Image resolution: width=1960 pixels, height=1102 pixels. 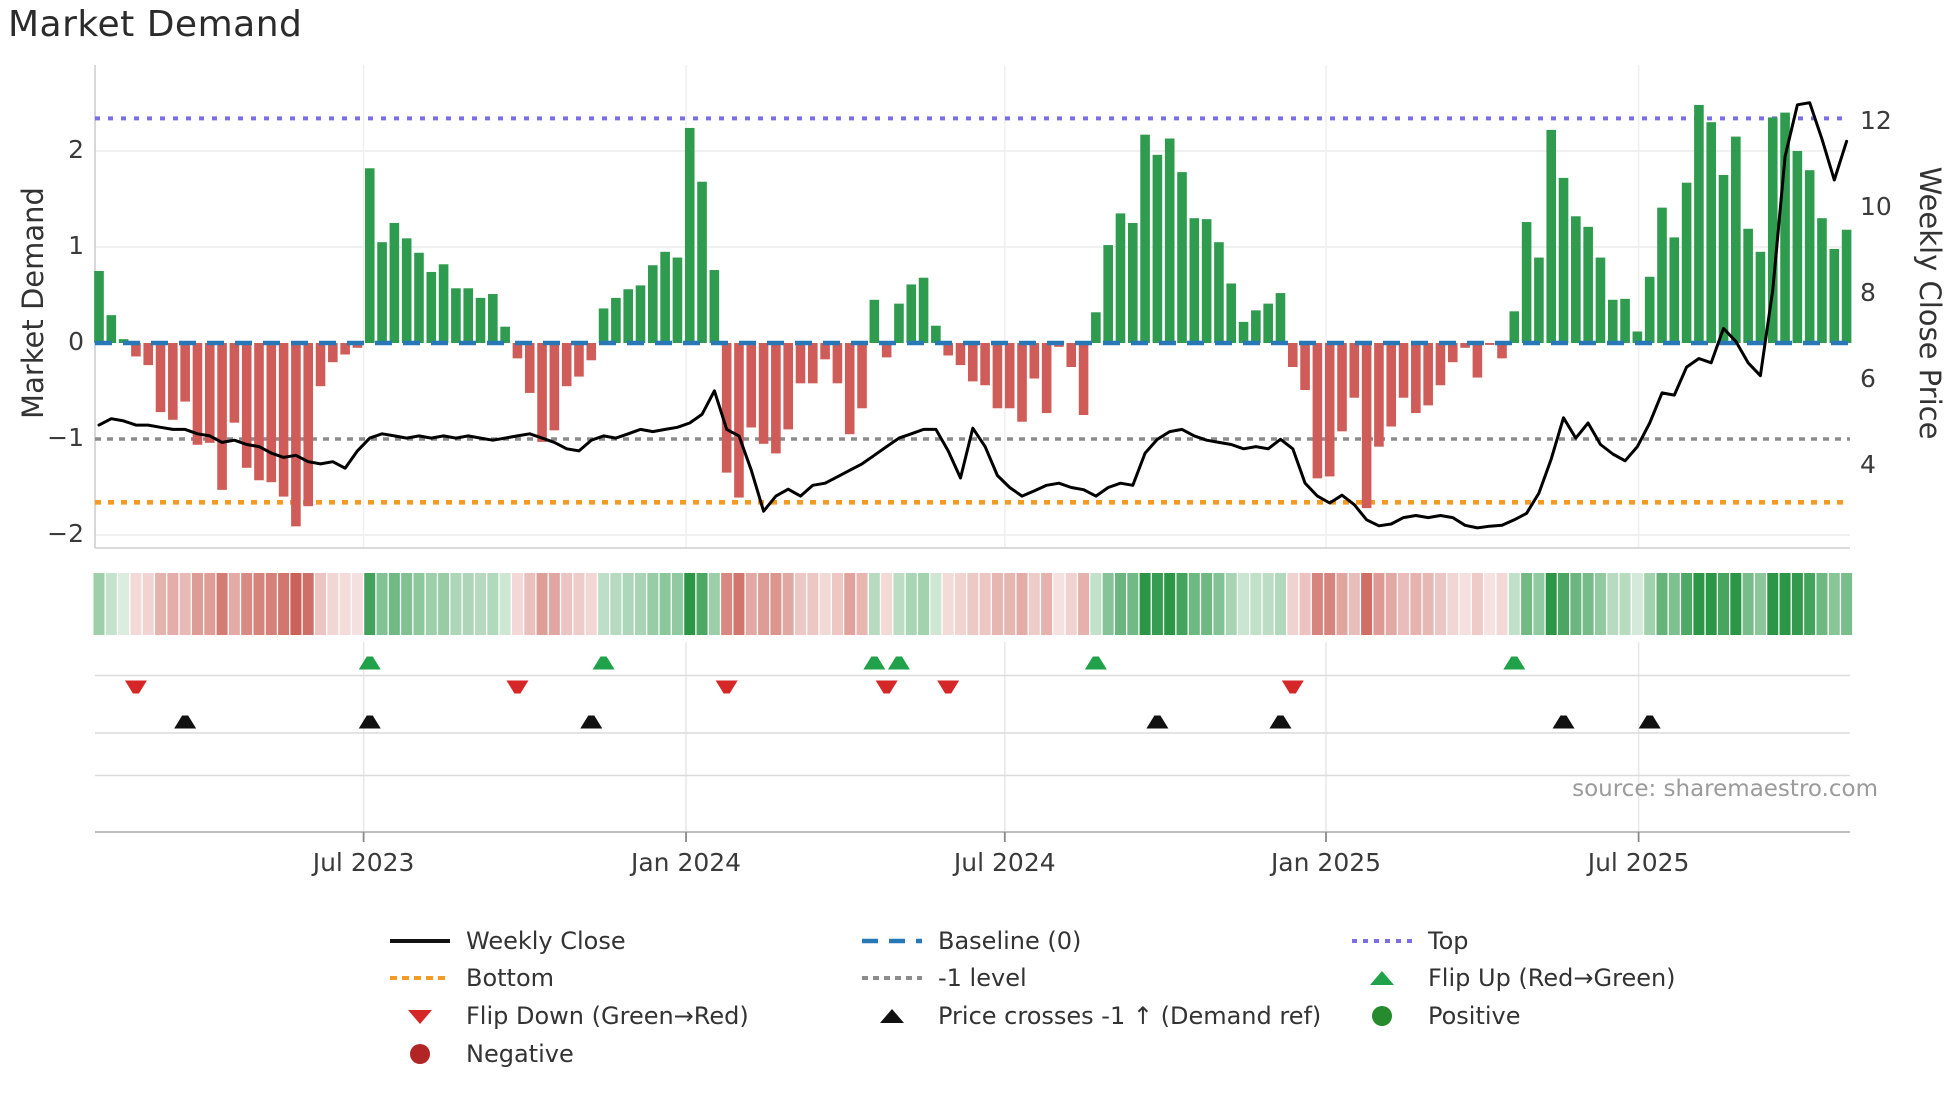 What do you see at coordinates (1382, 941) in the screenshot?
I see `top-dash-icon` at bounding box center [1382, 941].